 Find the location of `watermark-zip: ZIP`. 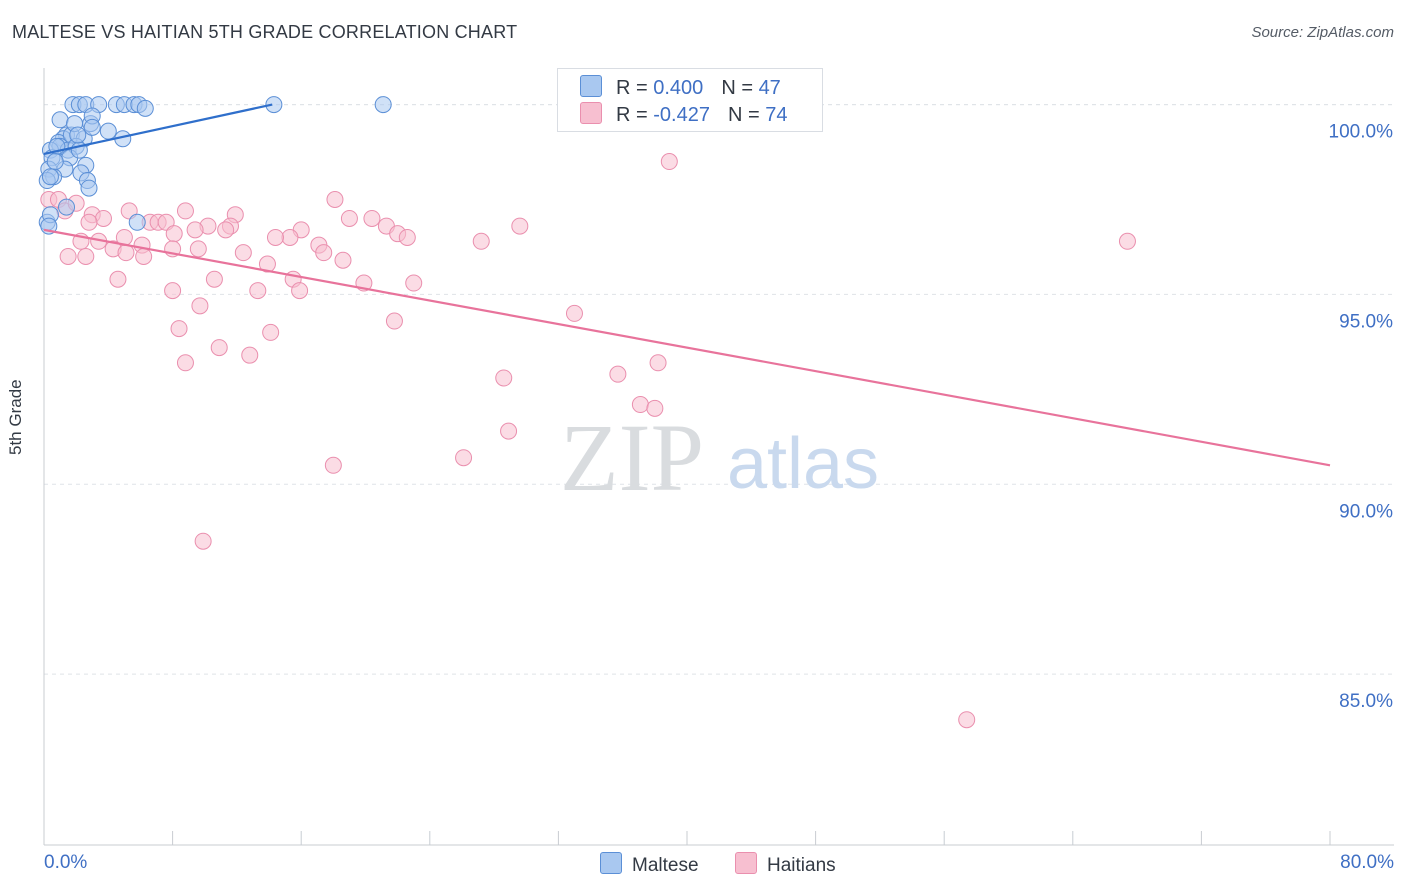

watermark-zip: ZIP is located at coordinates (632, 457).